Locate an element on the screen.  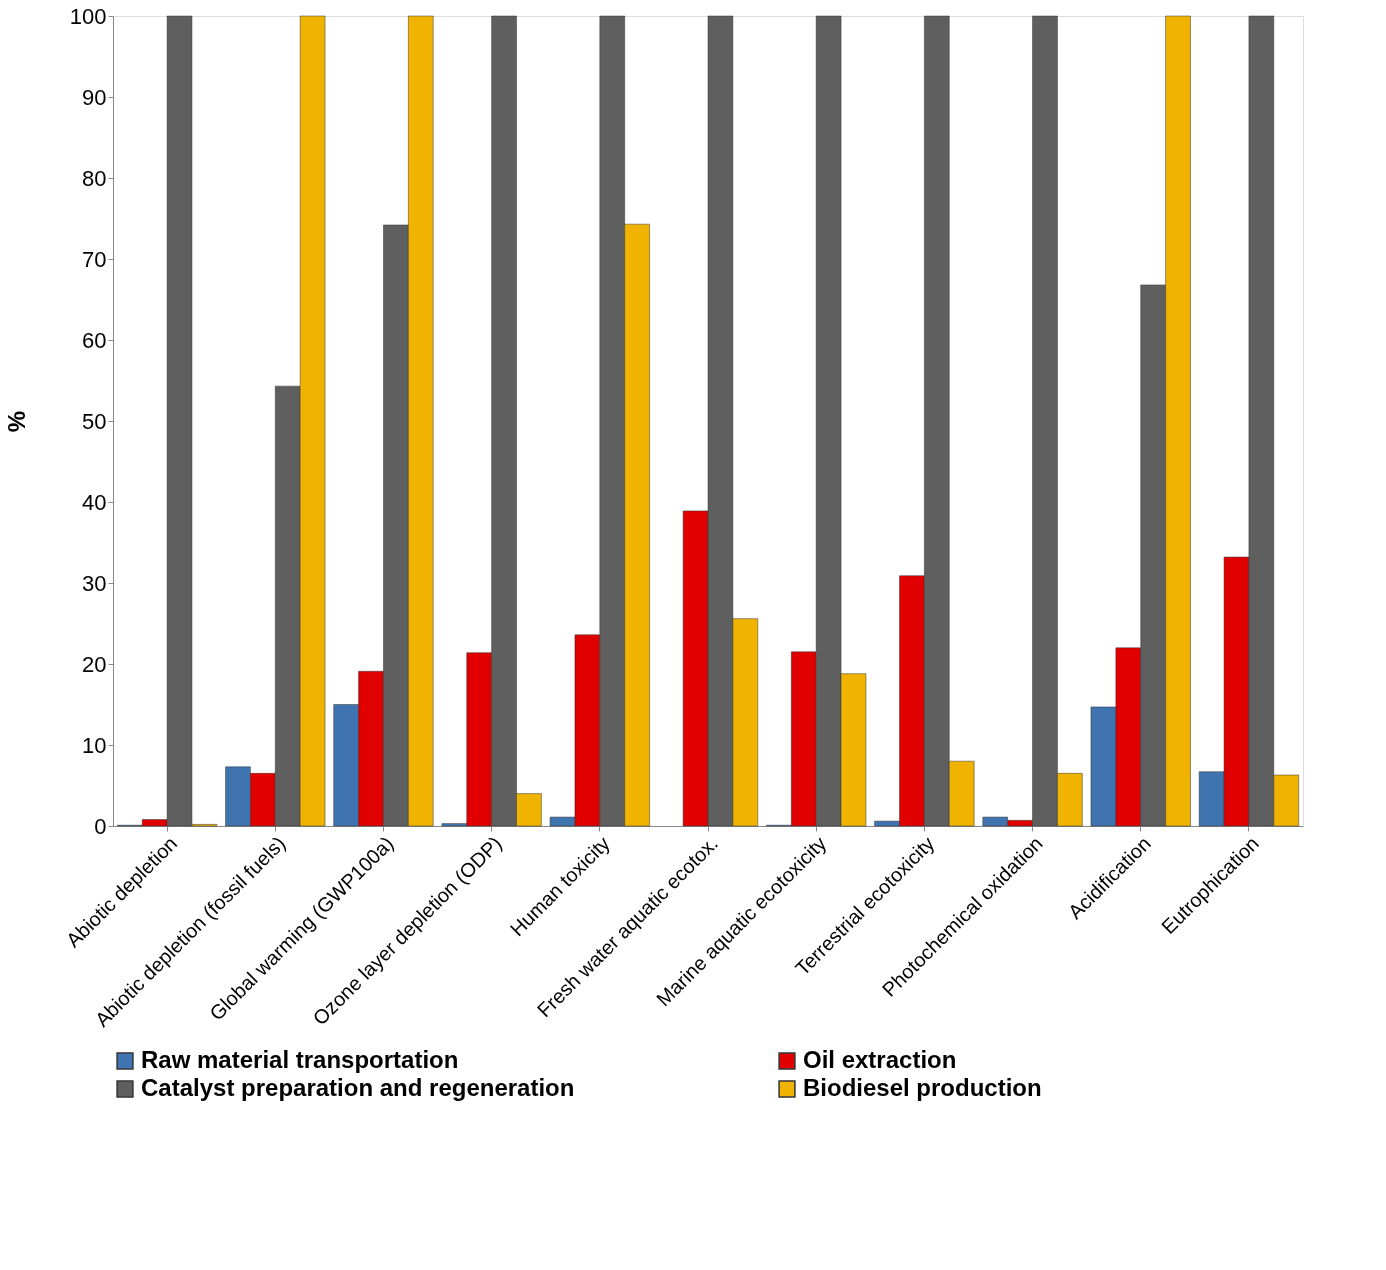
y-tick-label: 100 is located at coordinates (88, 16).